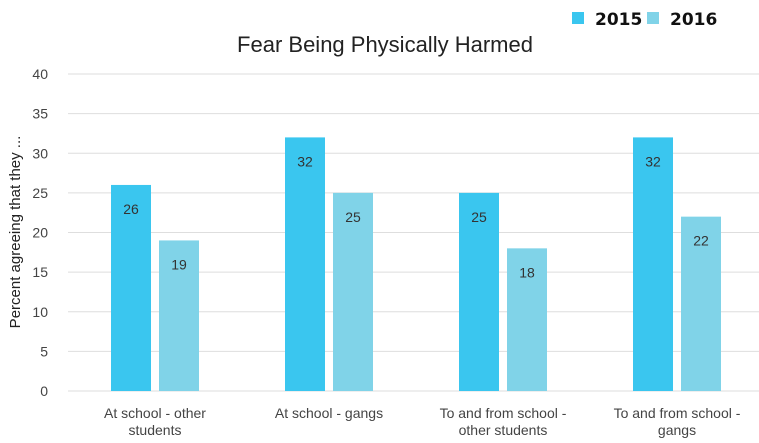 The height and width of the screenshot is (443, 759). I want to click on x-category-label: gangs, so click(677, 430).